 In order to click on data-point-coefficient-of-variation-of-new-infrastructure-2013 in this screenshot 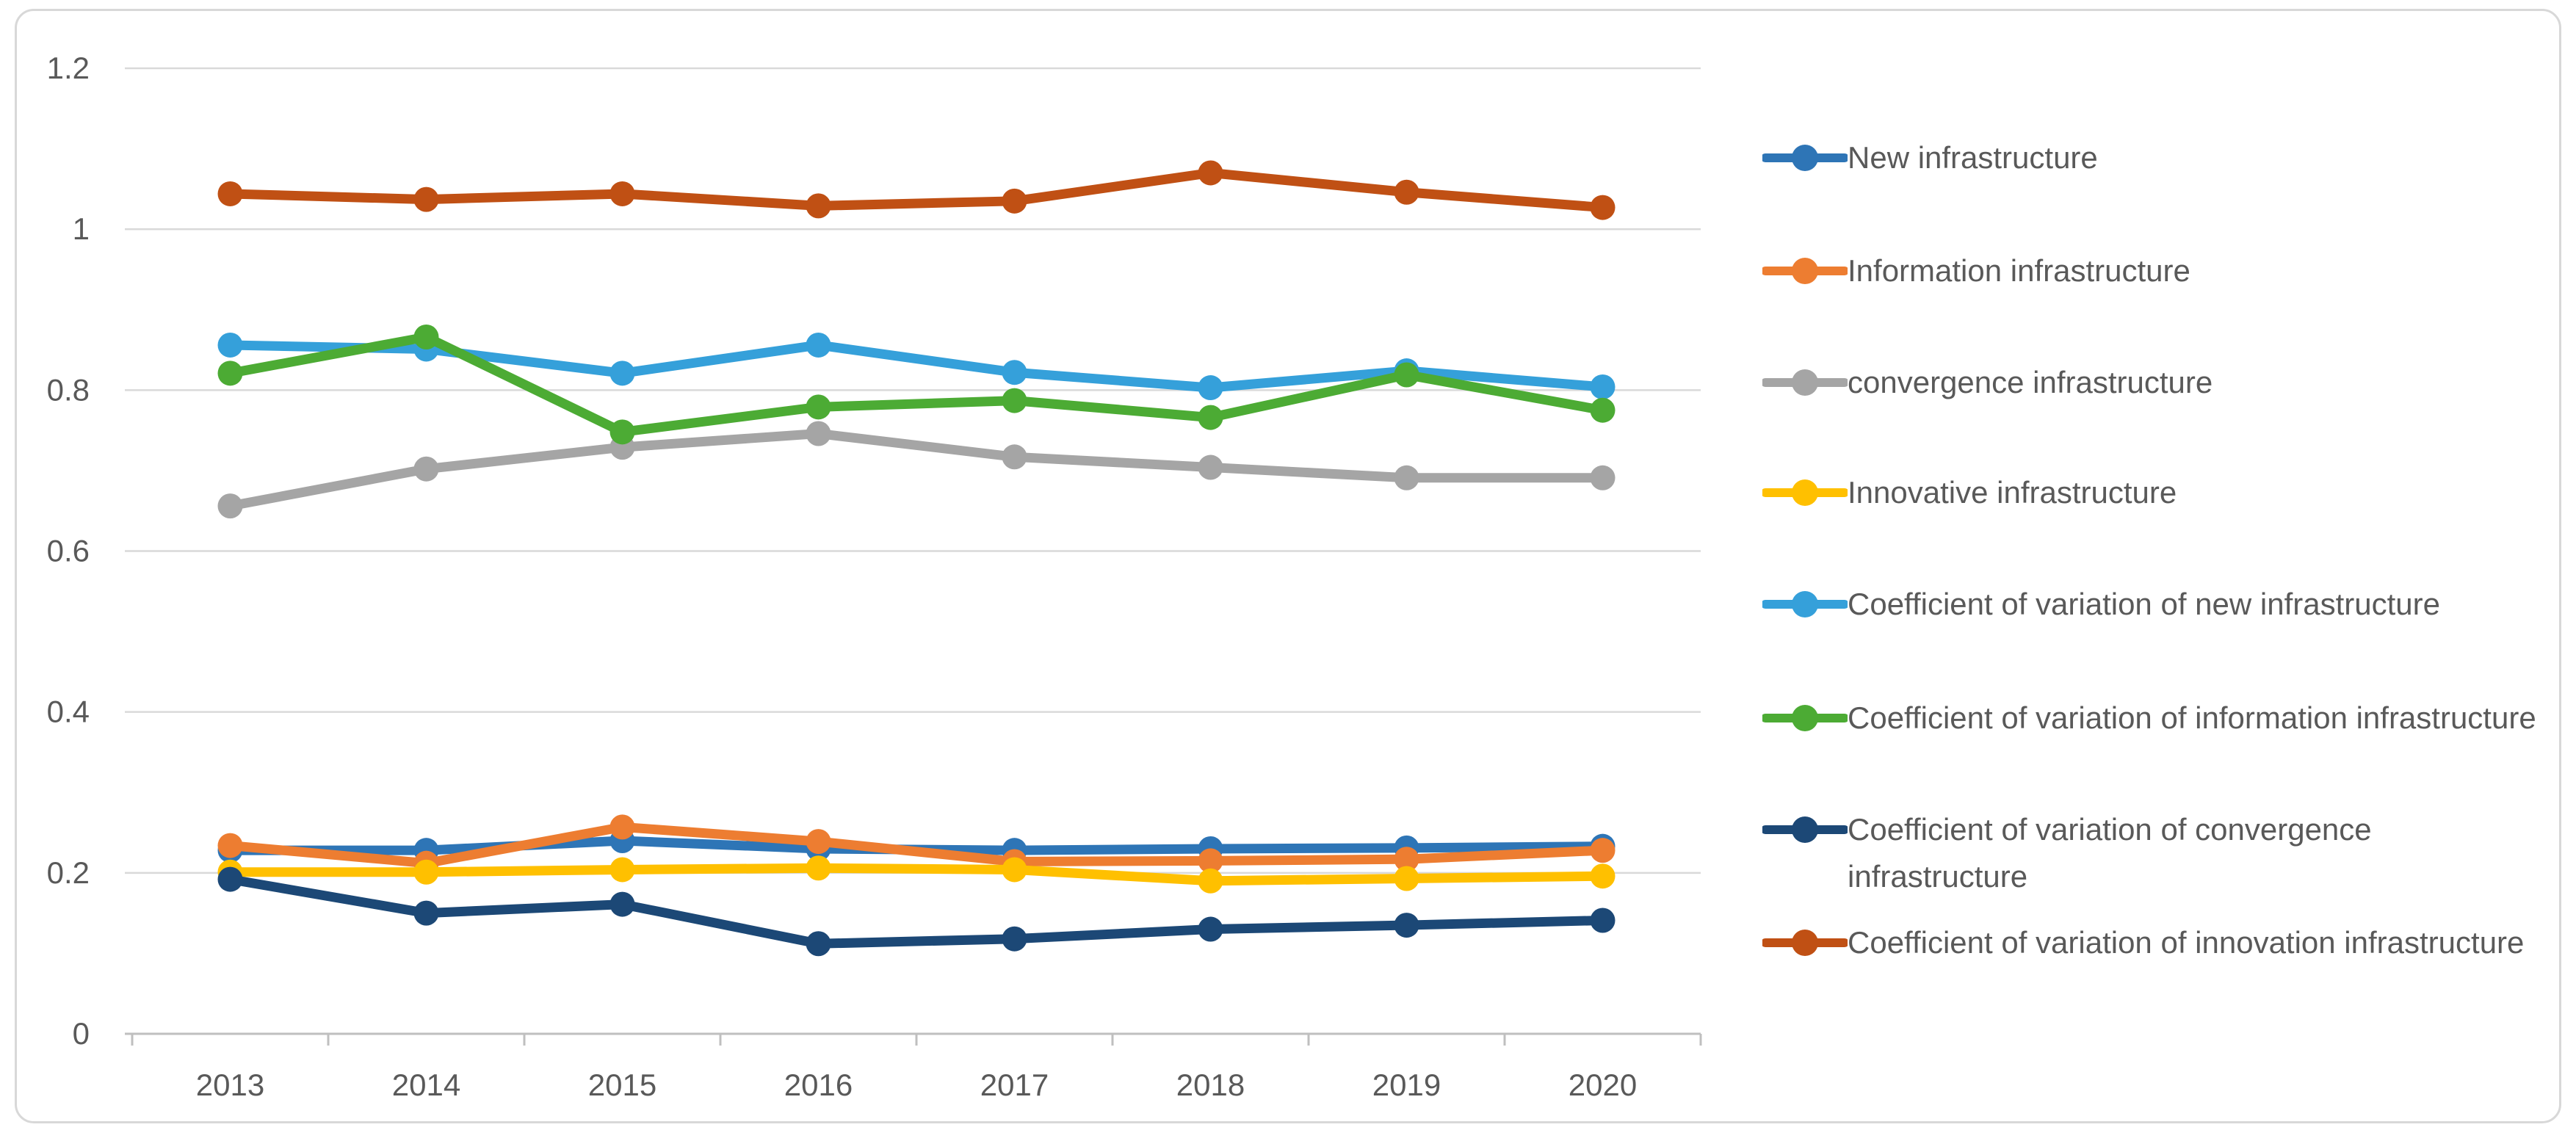, I will do `click(230, 345)`.